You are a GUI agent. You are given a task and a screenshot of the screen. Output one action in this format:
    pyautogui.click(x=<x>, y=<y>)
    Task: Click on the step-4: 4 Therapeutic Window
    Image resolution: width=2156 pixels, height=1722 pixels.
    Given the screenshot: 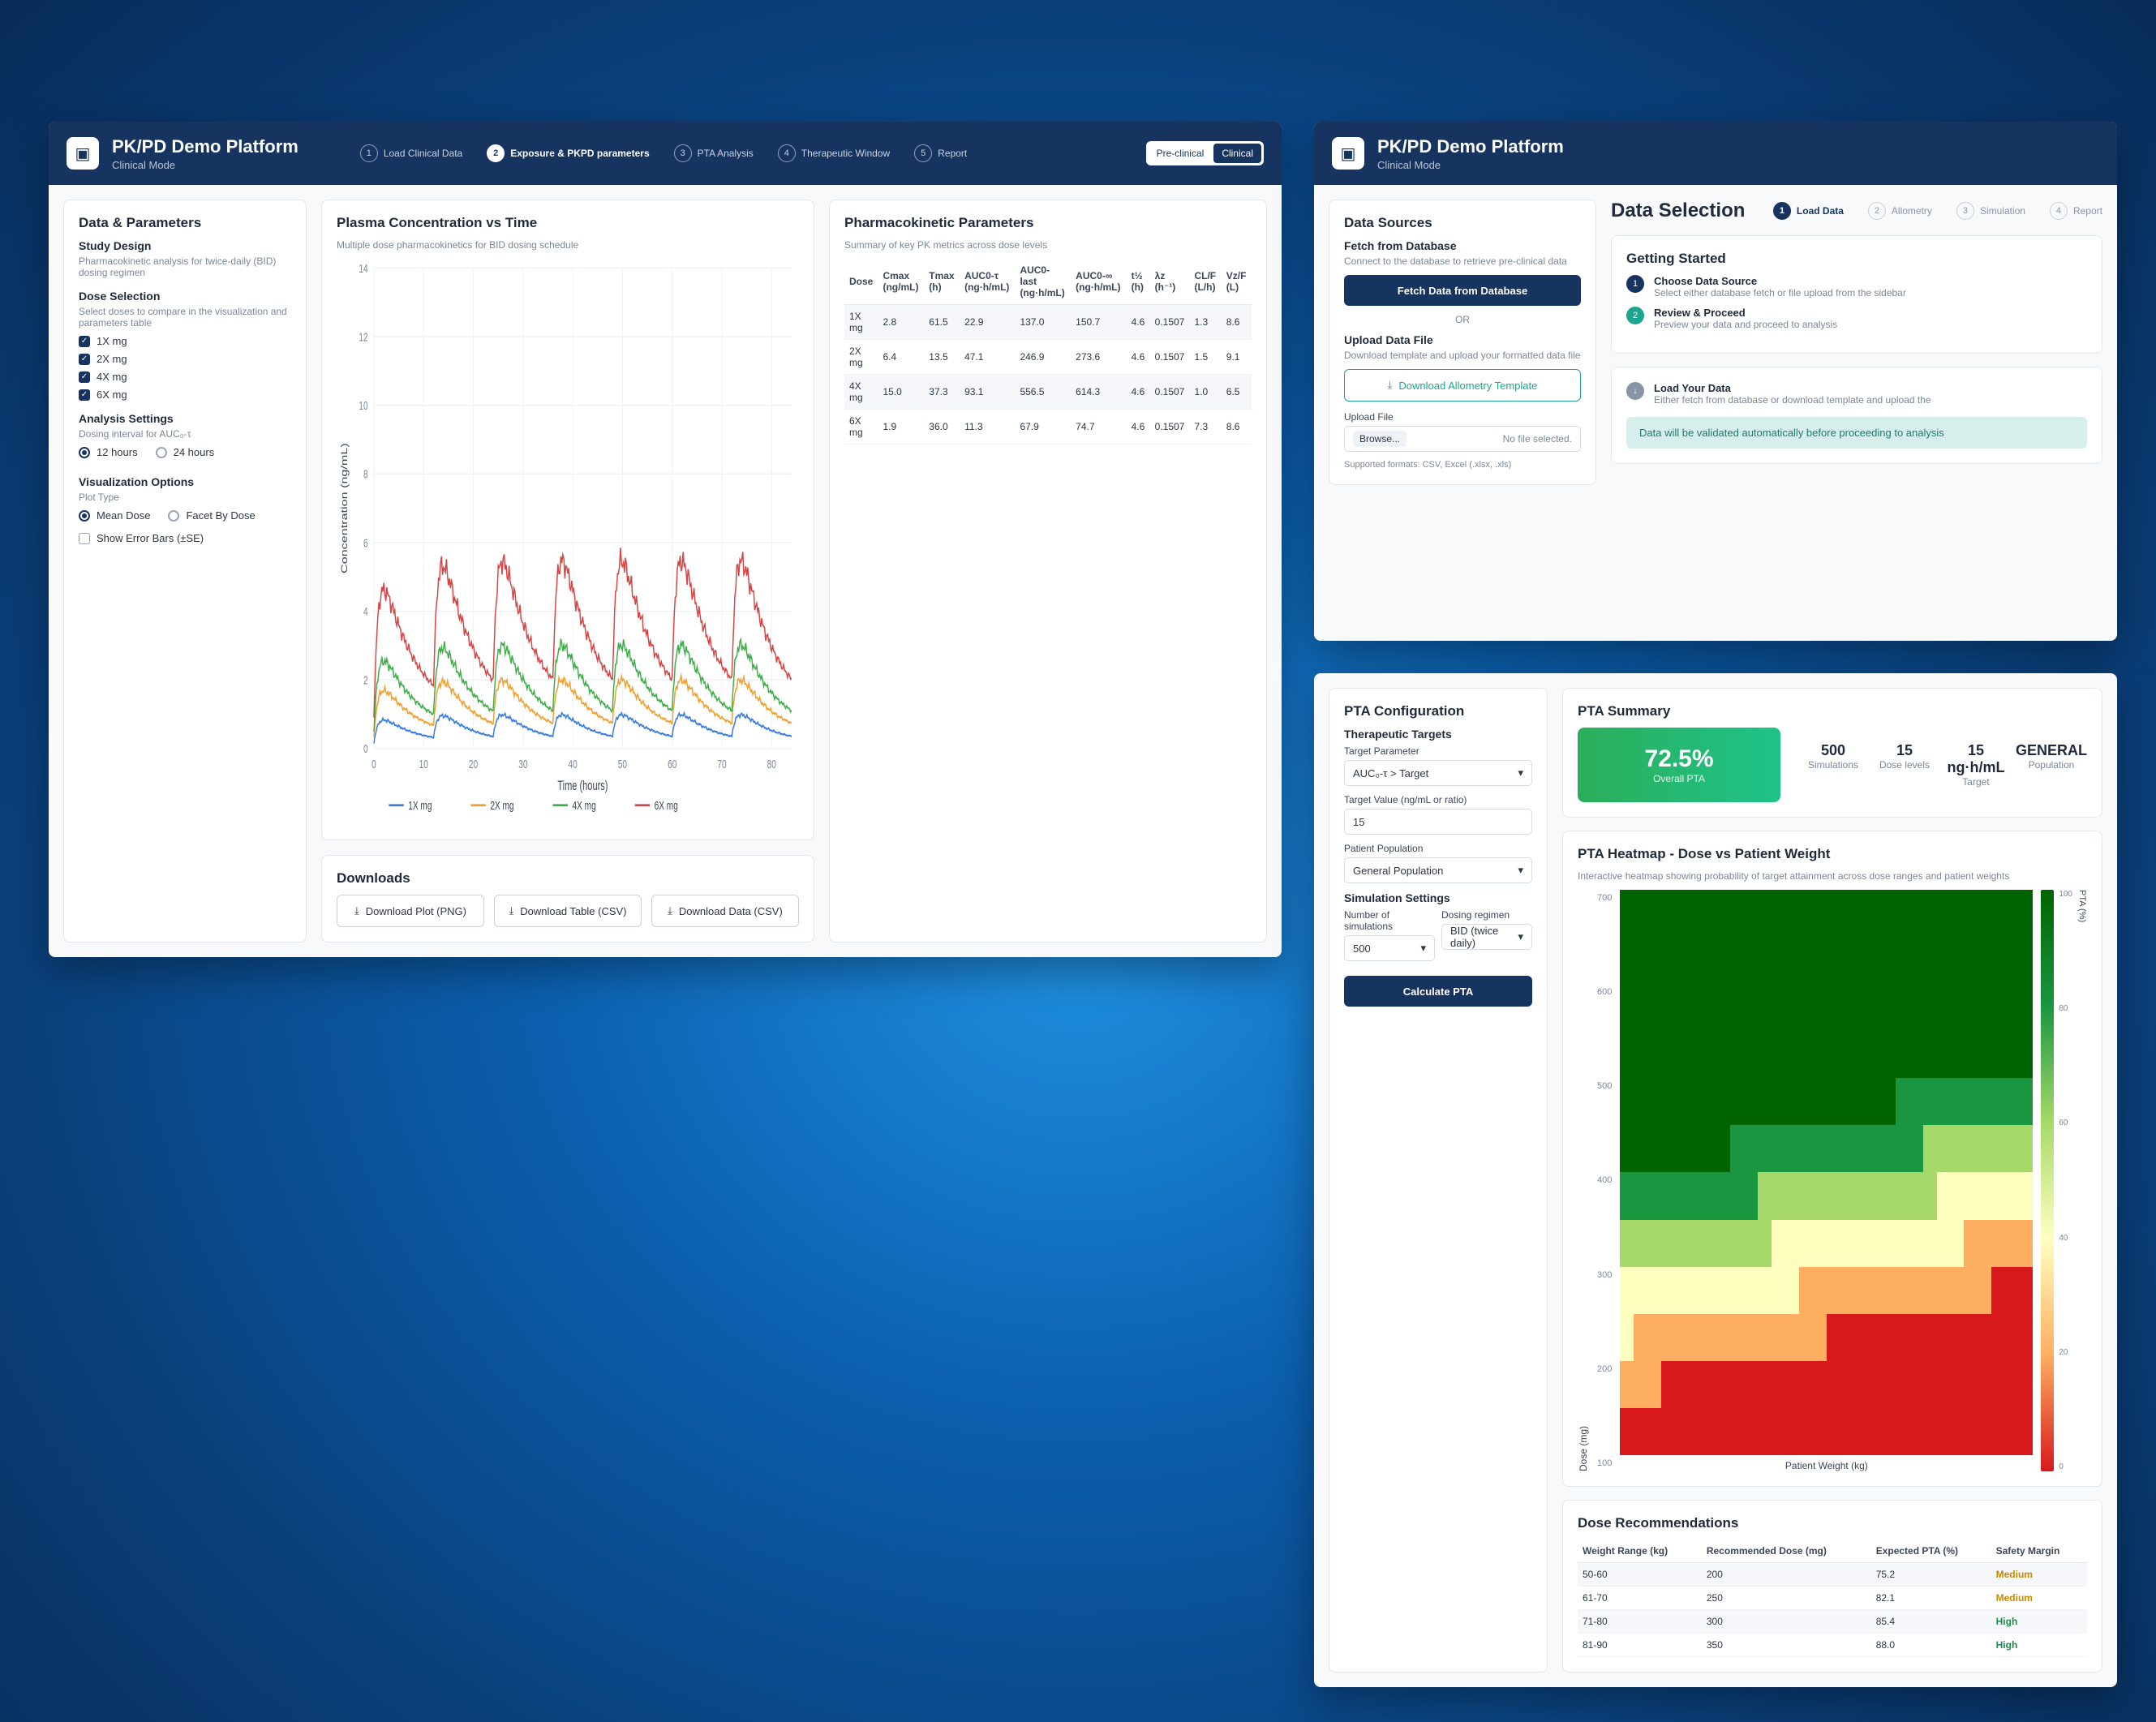 What is the action you would take?
    pyautogui.click(x=833, y=153)
    